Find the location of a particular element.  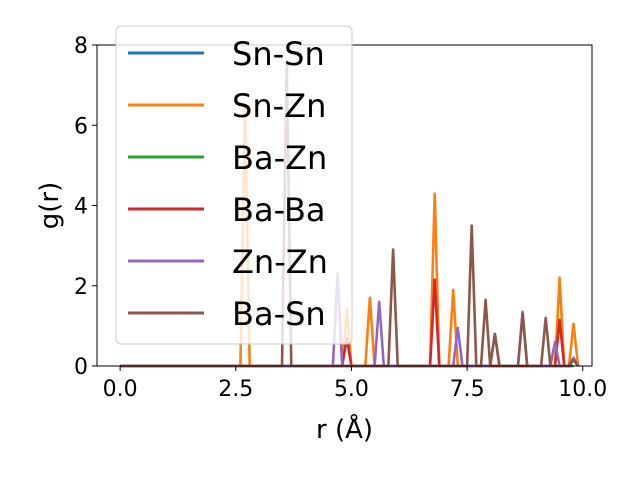

x-tick-label: 5.0 is located at coordinates (351, 389).